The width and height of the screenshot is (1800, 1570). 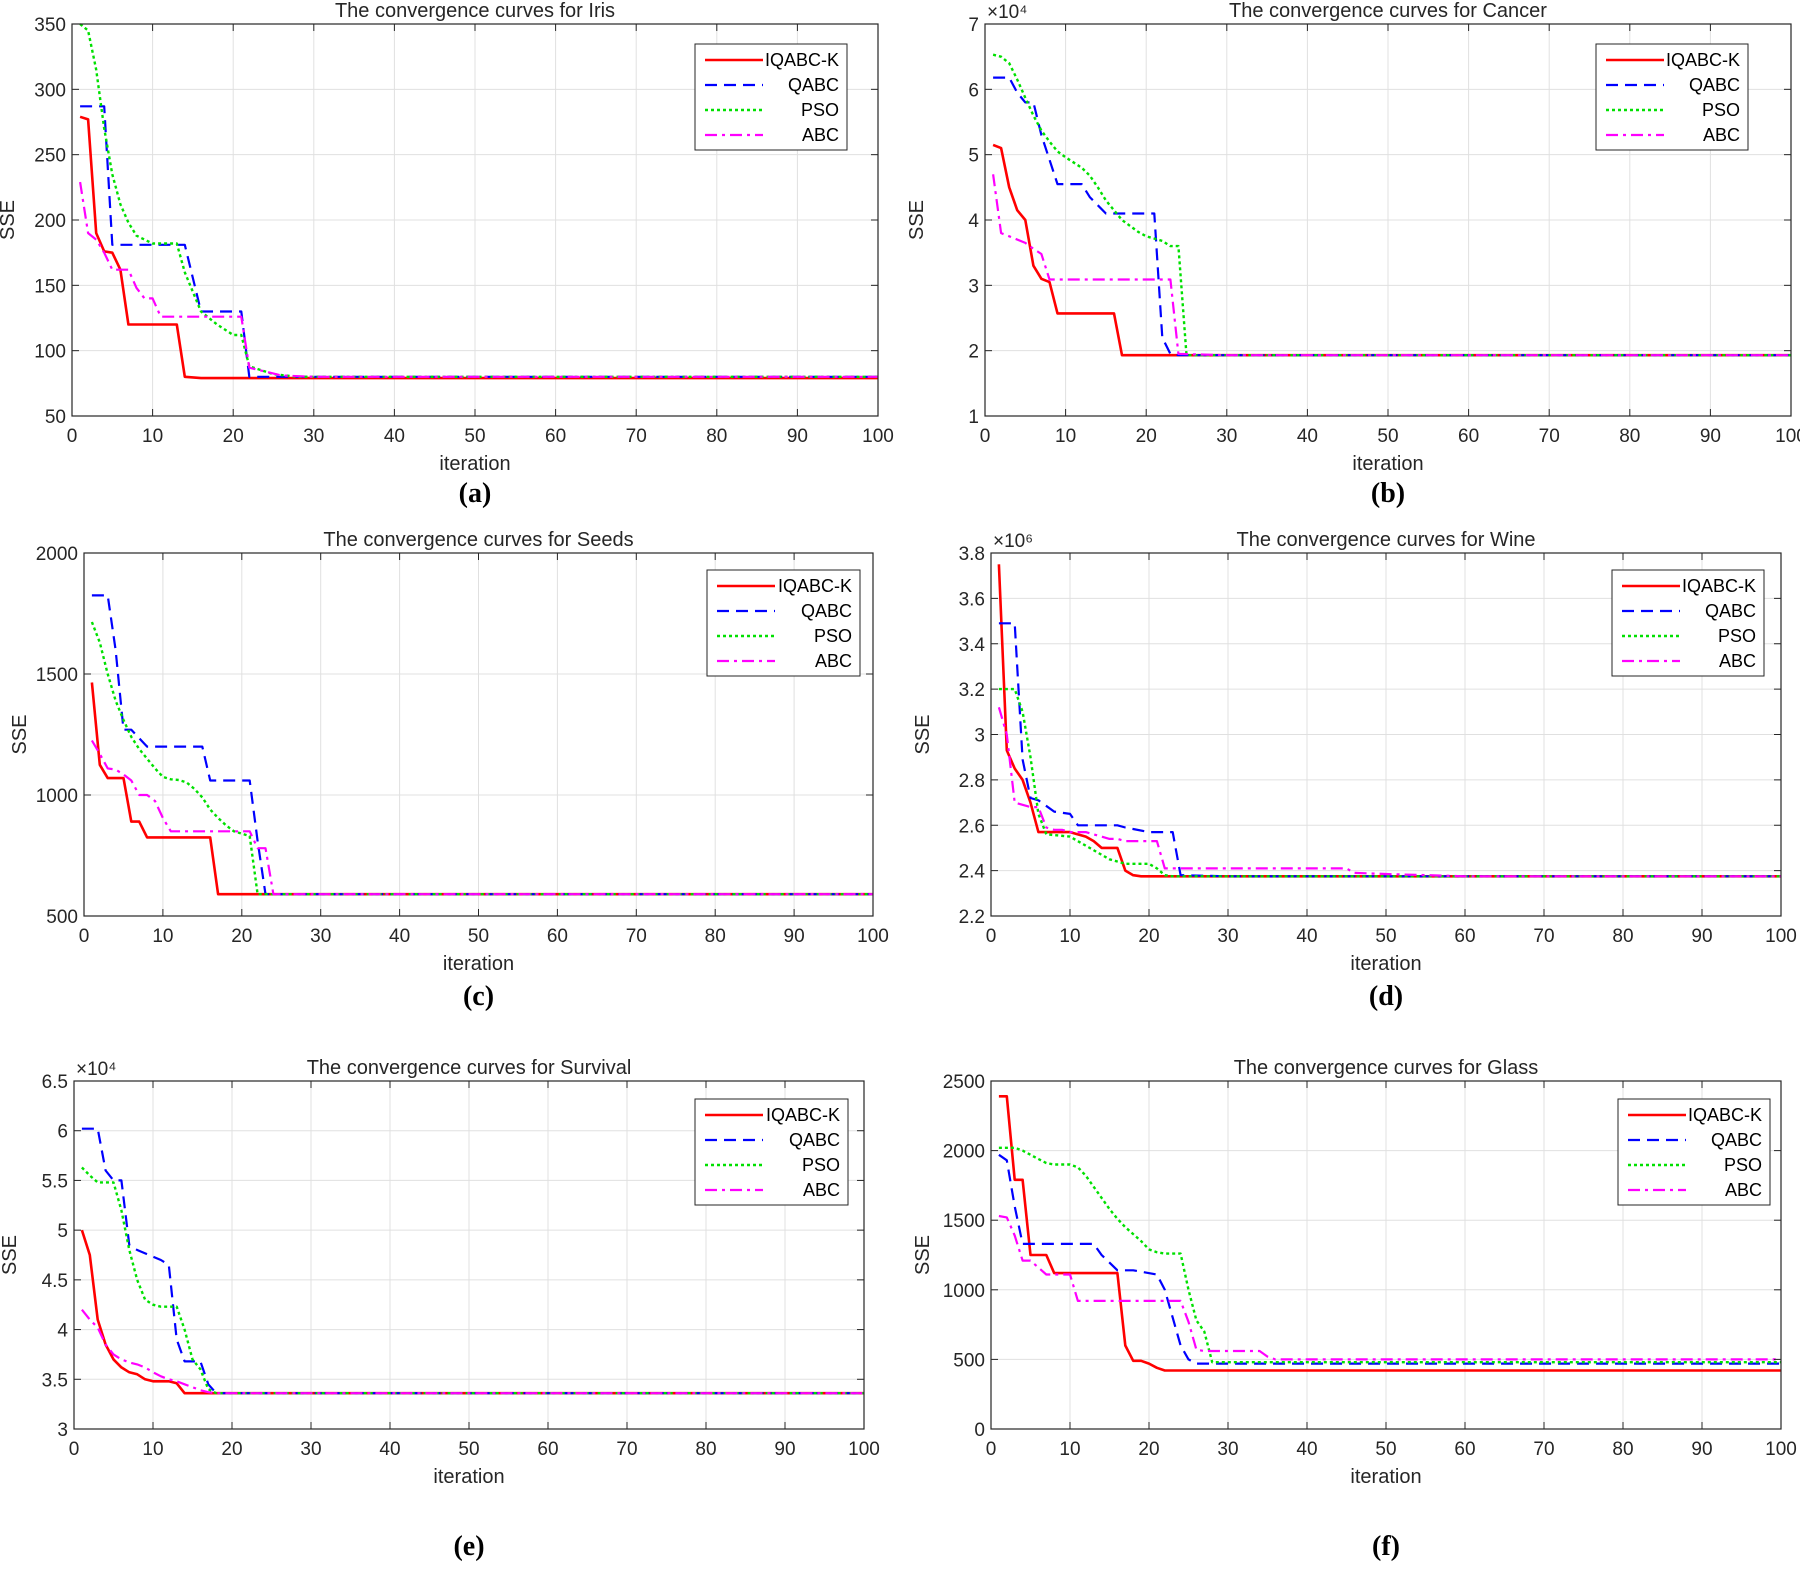 What do you see at coordinates (972, 690) in the screenshot?
I see `y-tick-label: 3.2` at bounding box center [972, 690].